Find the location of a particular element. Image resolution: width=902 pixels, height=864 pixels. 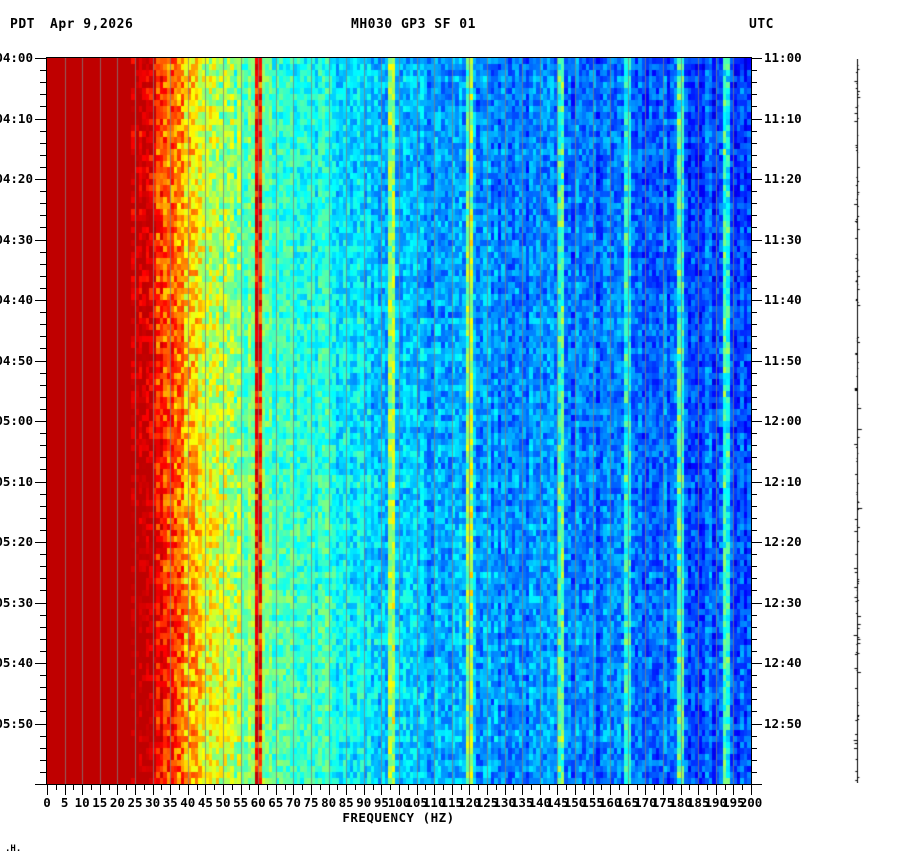

axis-tick-label: 11:10 is located at coordinates (783, 118).